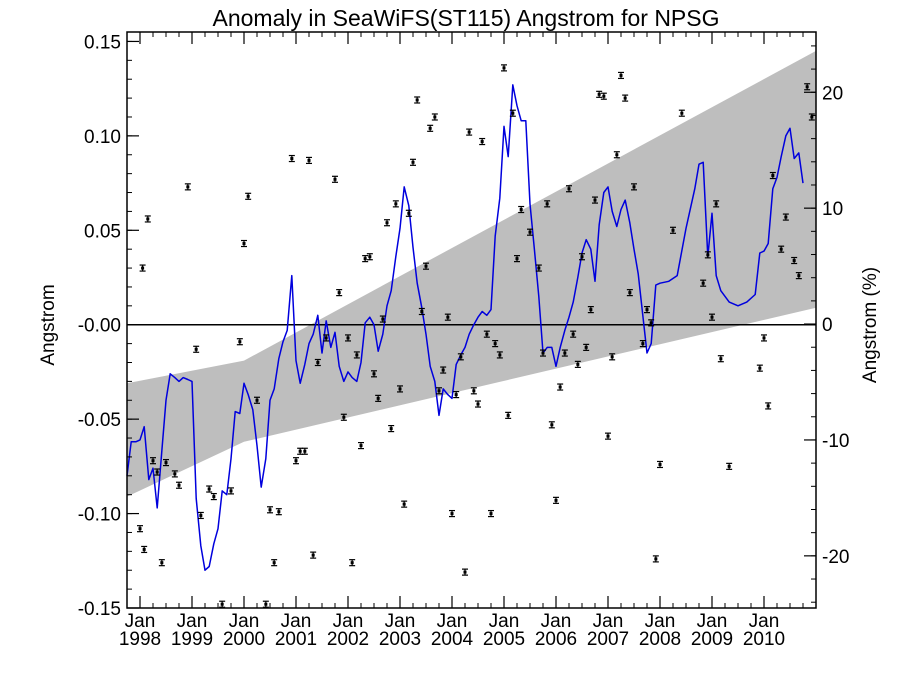 Image resolution: width=900 pixels, height=675 pixels. I want to click on x-tick-label-year: 2008, so click(660, 639).